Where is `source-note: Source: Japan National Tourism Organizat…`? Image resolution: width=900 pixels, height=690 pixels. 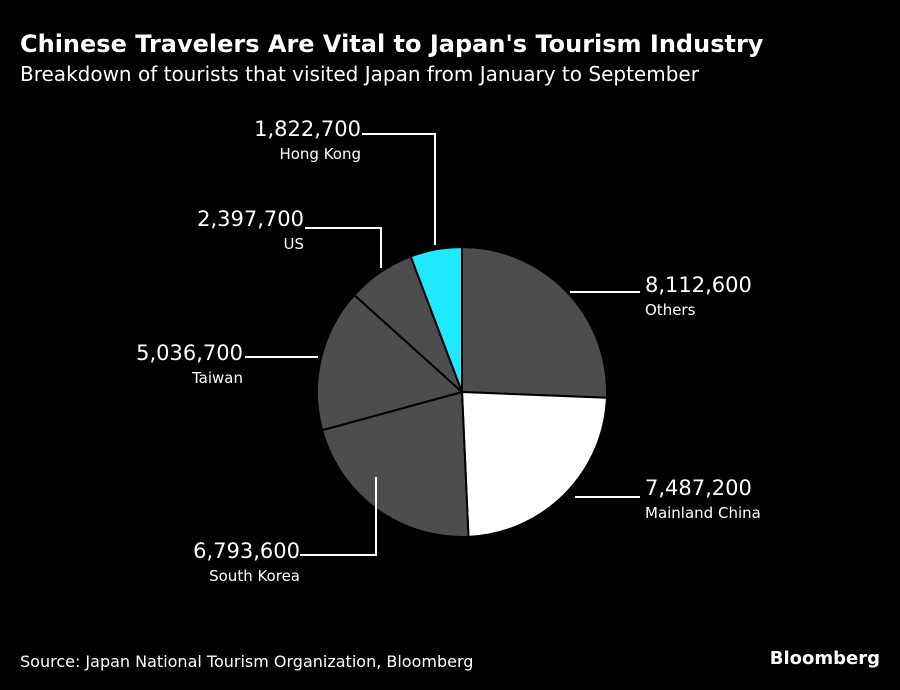
source-note: Source: Japan National Tourism Organizat… is located at coordinates (247, 661).